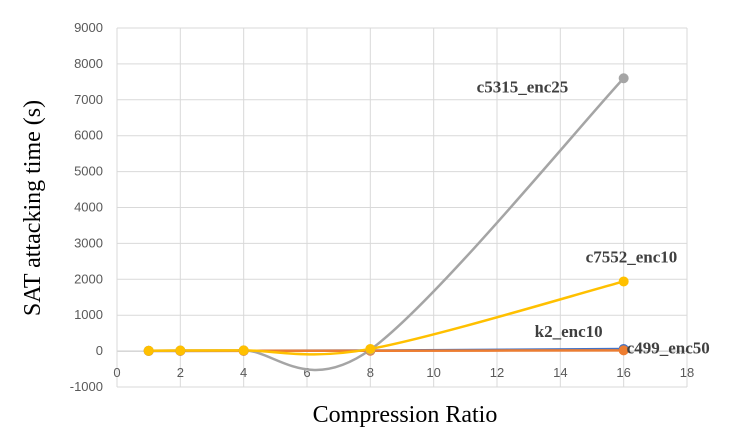 The width and height of the screenshot is (748, 434). Describe the element at coordinates (243, 372) in the screenshot. I see `x-tick-label: 4` at that location.